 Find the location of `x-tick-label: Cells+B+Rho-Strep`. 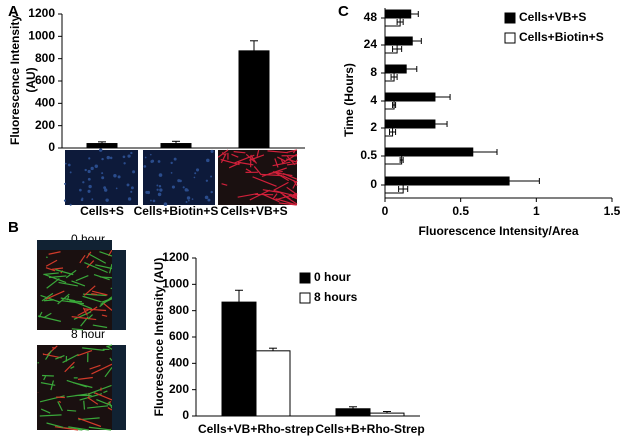

x-tick-label: Cells+B+Rho-Strep is located at coordinates (369, 429).